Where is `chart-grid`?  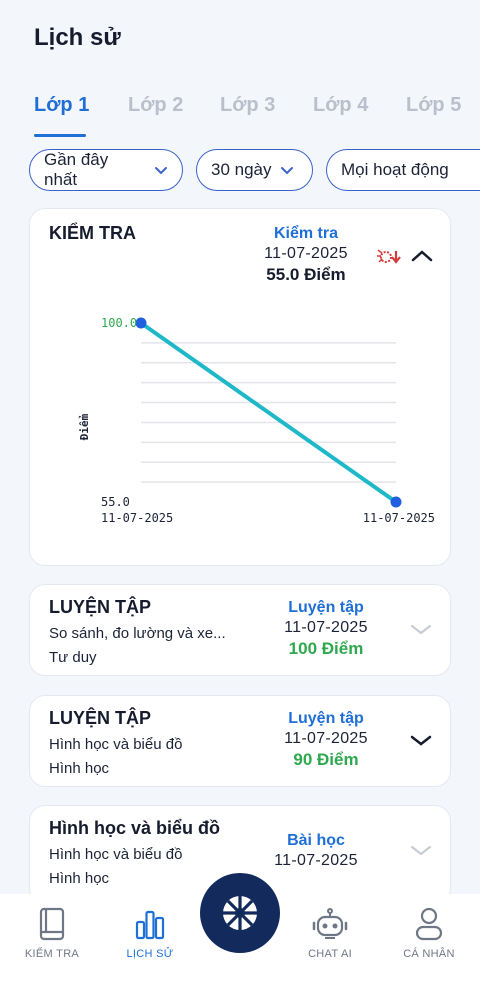
chart-grid is located at coordinates (268, 412).